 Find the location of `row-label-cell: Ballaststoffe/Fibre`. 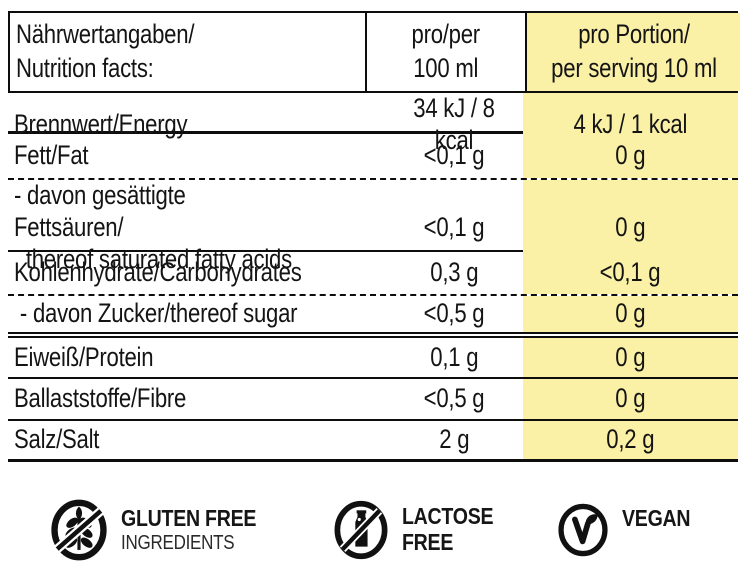

row-label-cell: Ballaststoffe/Fibre is located at coordinates (185, 399).